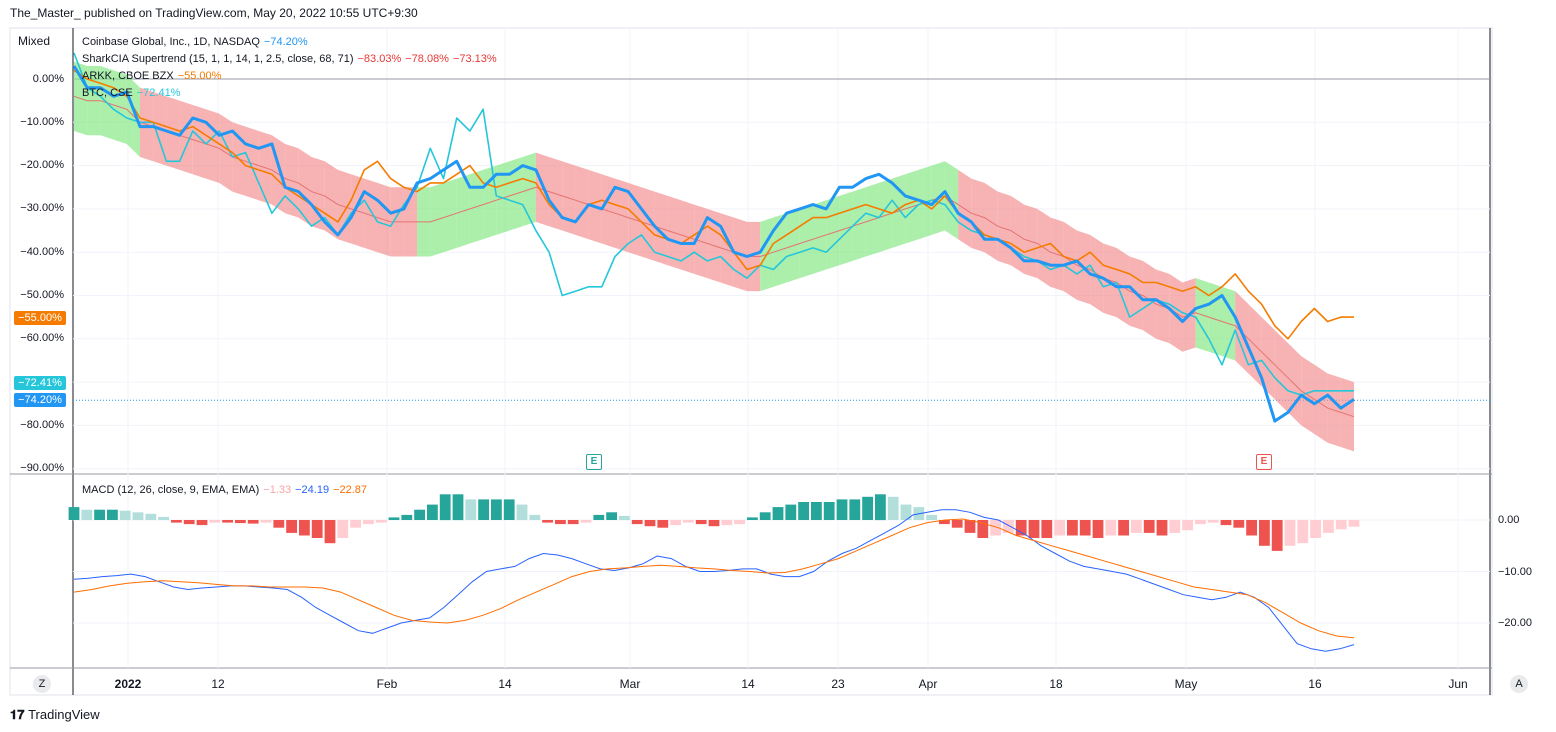 This screenshot has width=1556, height=732. I want to click on x-tick-label: 16, so click(1315, 684).